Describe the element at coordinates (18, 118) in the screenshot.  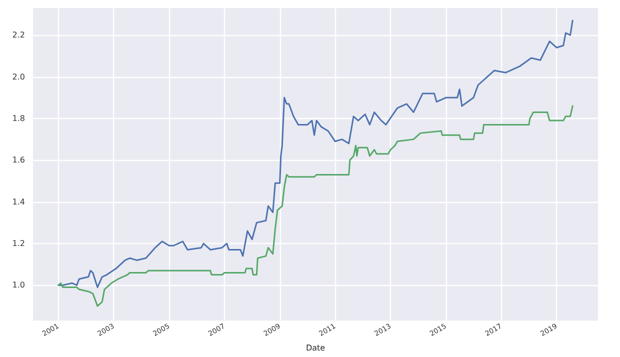
I see `y-tick-label: 1.8` at that location.